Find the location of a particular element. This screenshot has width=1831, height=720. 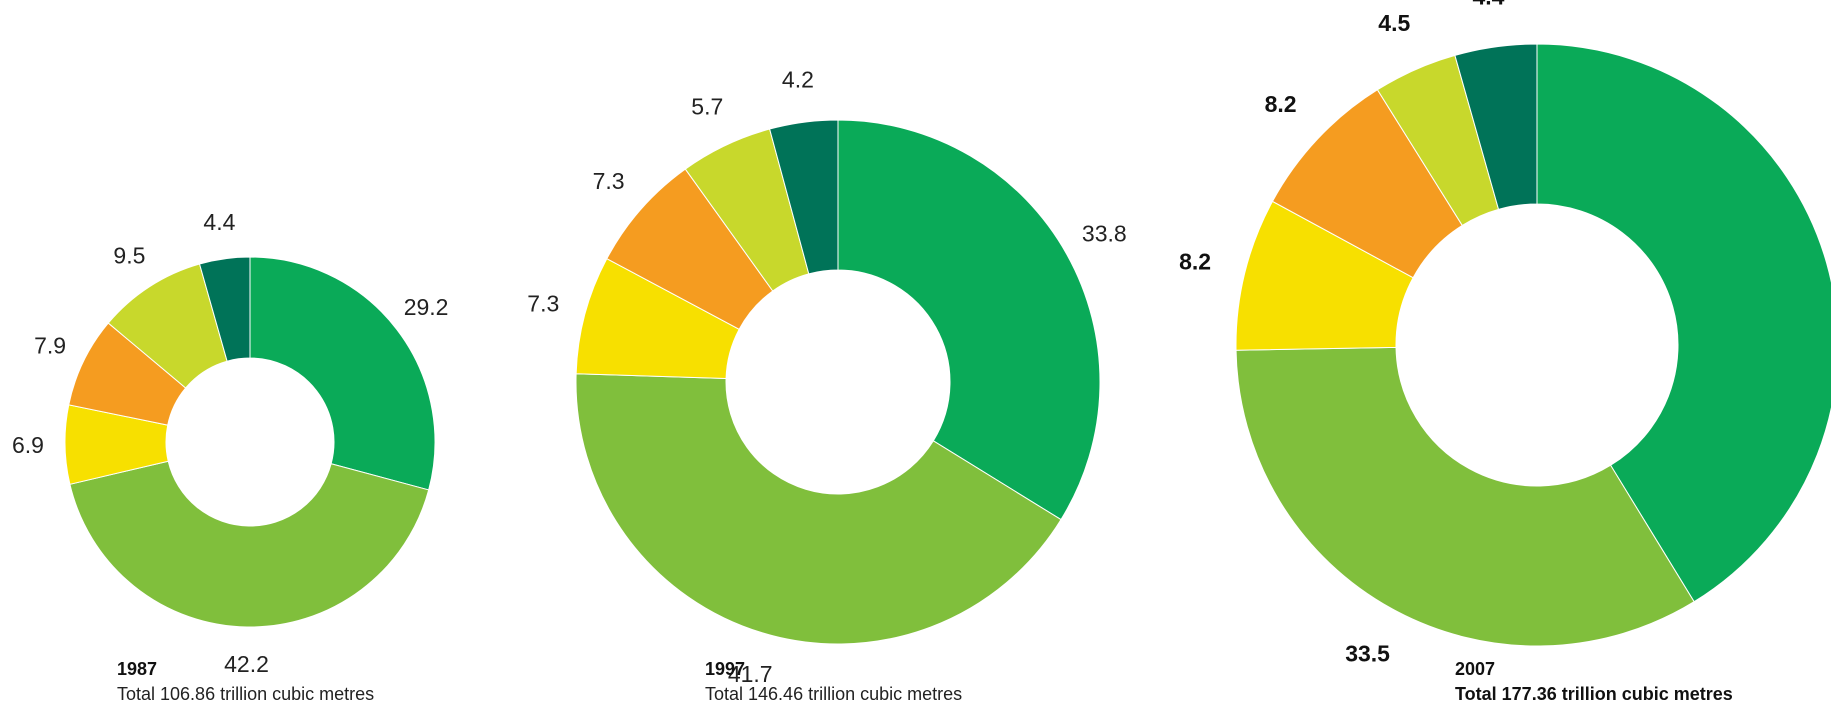

data-label-2007-2: 8.2 is located at coordinates (1195, 261).